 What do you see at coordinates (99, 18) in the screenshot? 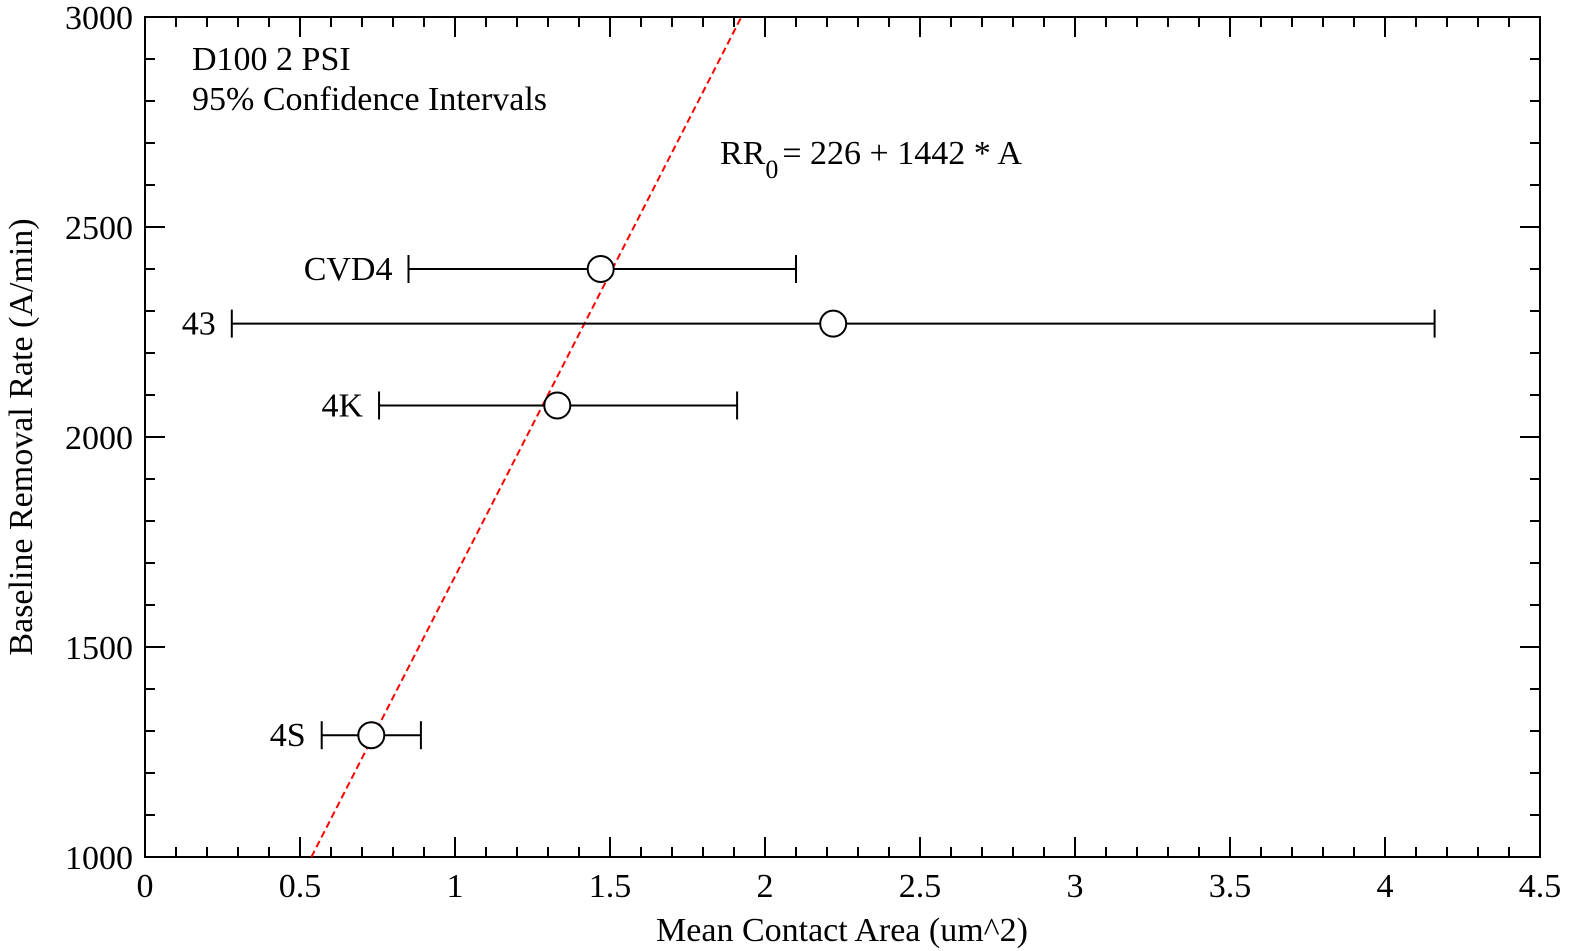
I see `y-tick-label: 3000` at bounding box center [99, 18].